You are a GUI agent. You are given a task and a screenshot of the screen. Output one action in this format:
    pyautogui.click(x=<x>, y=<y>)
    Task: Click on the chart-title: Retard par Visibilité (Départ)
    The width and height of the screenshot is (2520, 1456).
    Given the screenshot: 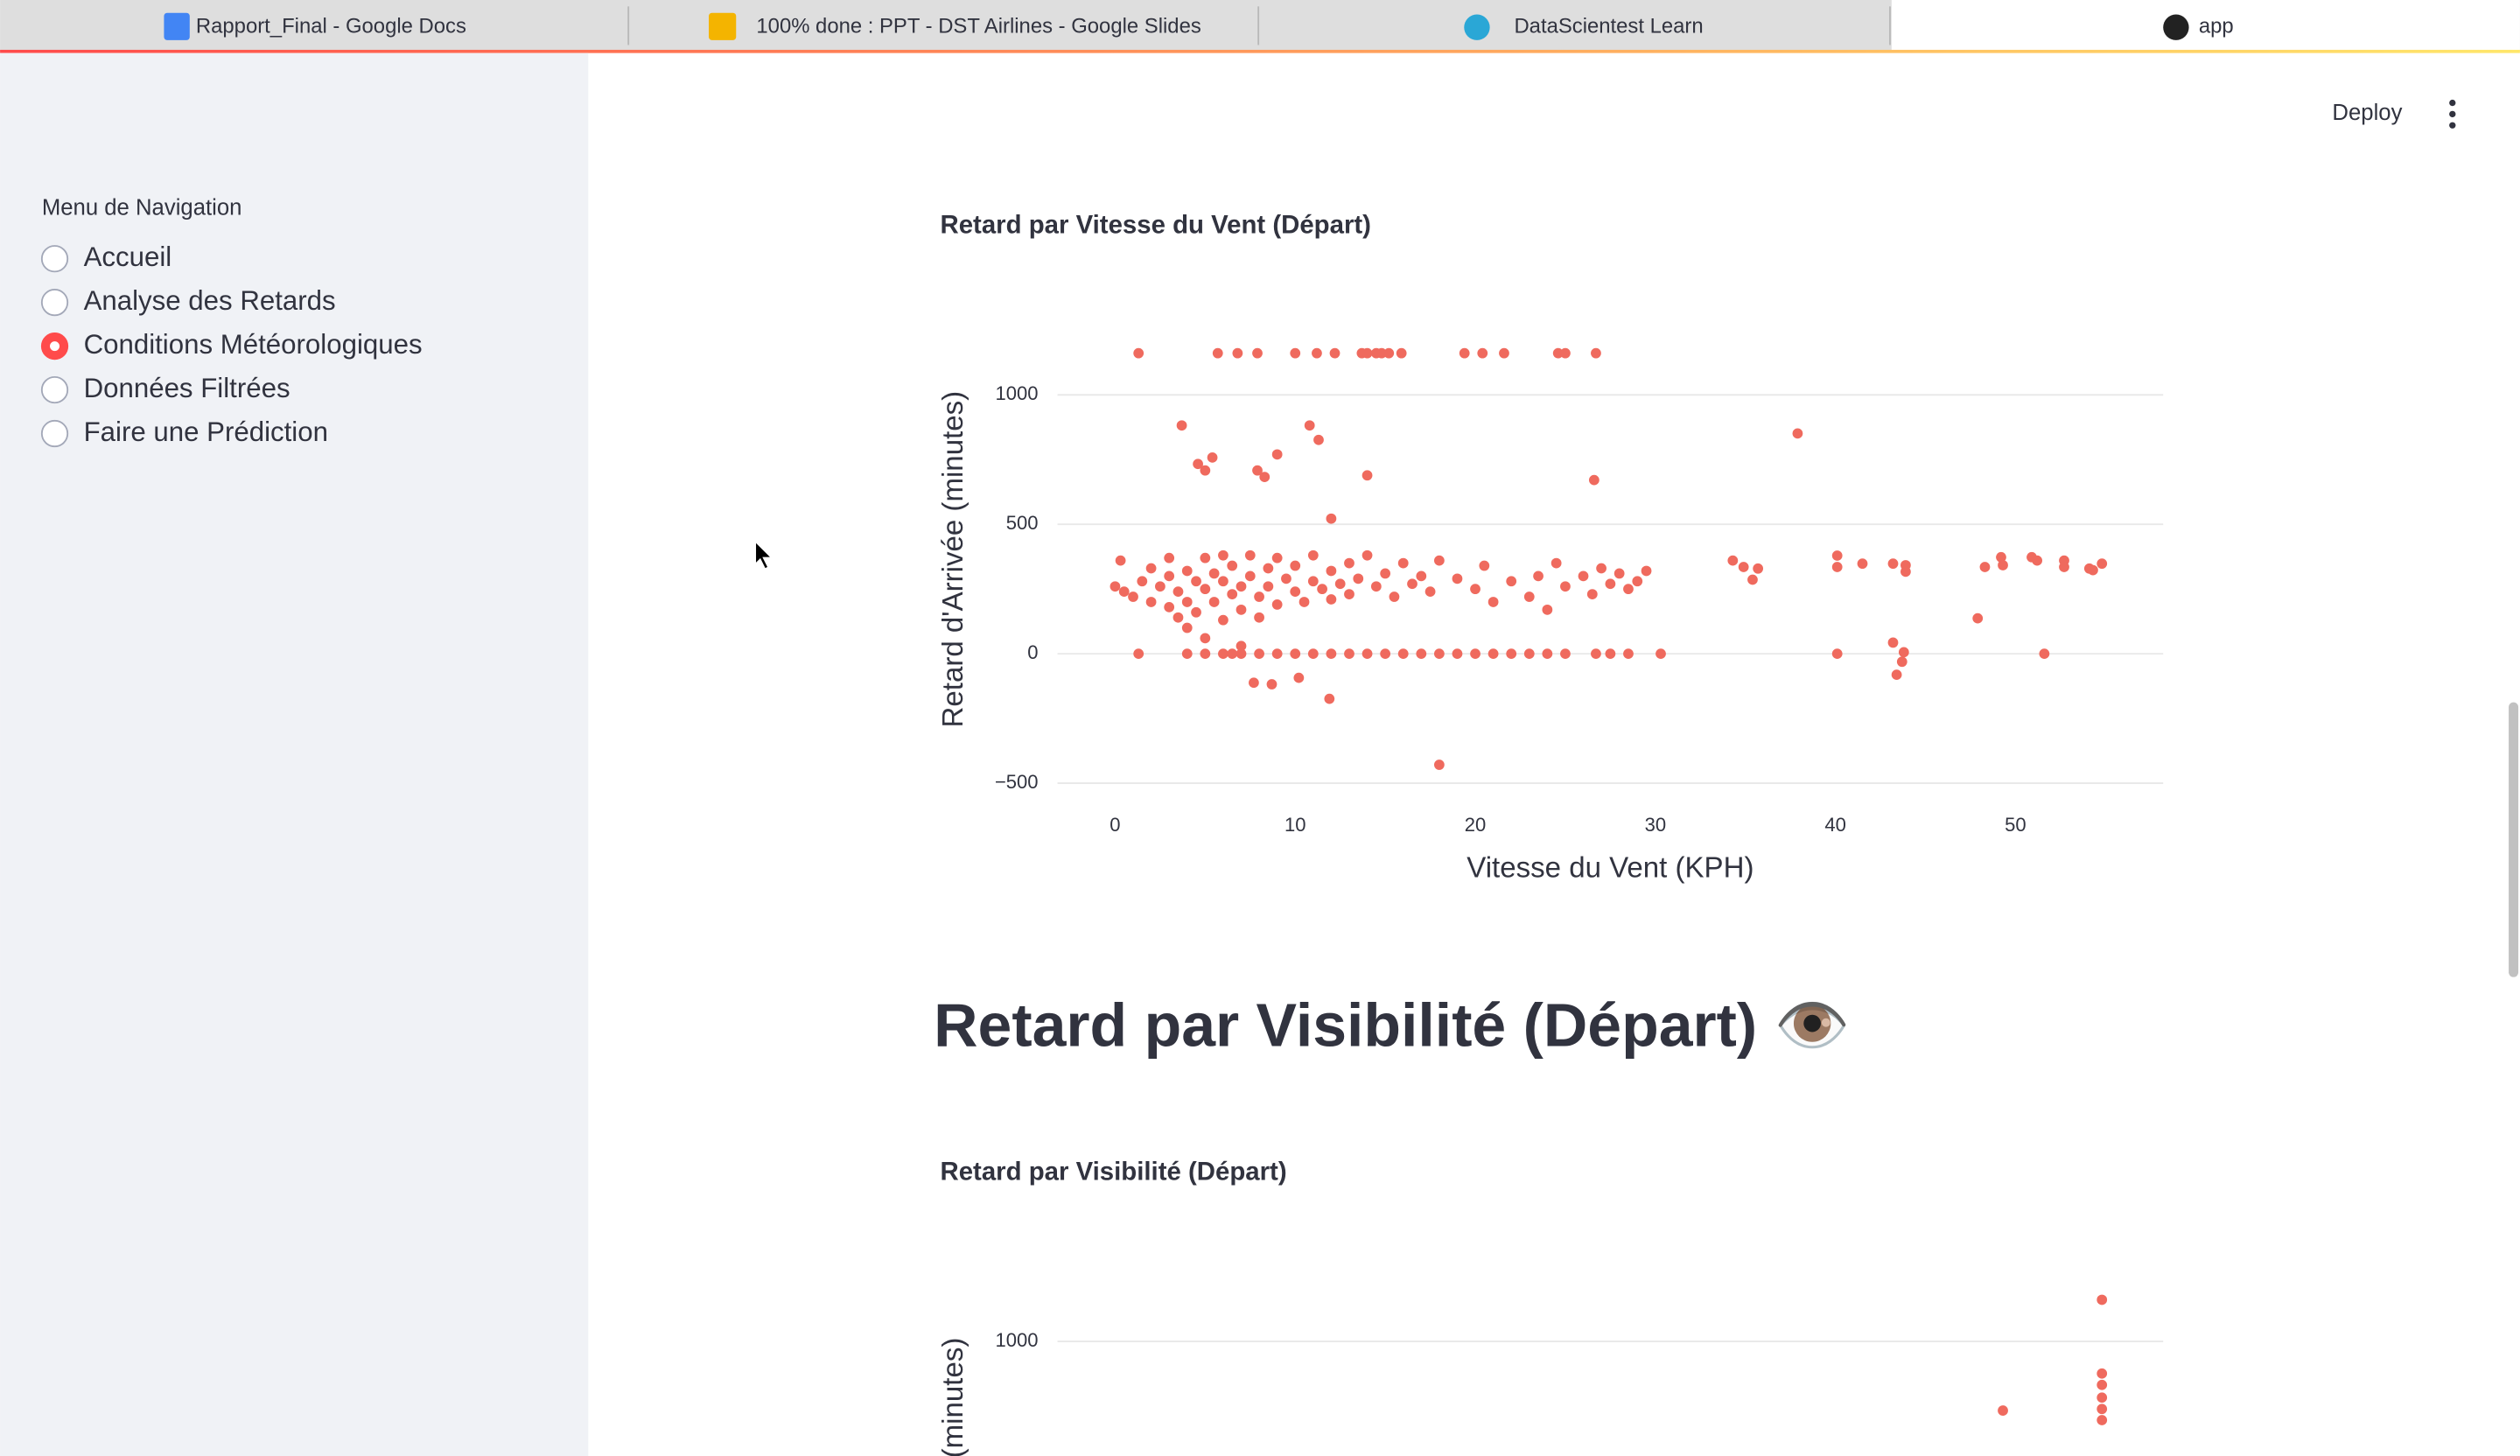 What is the action you would take?
    pyautogui.click(x=1114, y=1172)
    